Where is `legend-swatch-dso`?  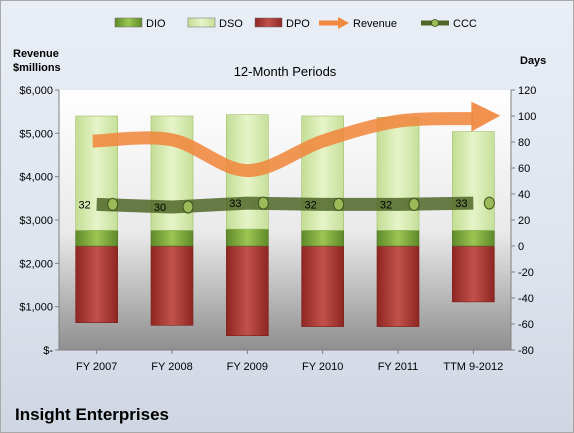 legend-swatch-dso is located at coordinates (201, 22).